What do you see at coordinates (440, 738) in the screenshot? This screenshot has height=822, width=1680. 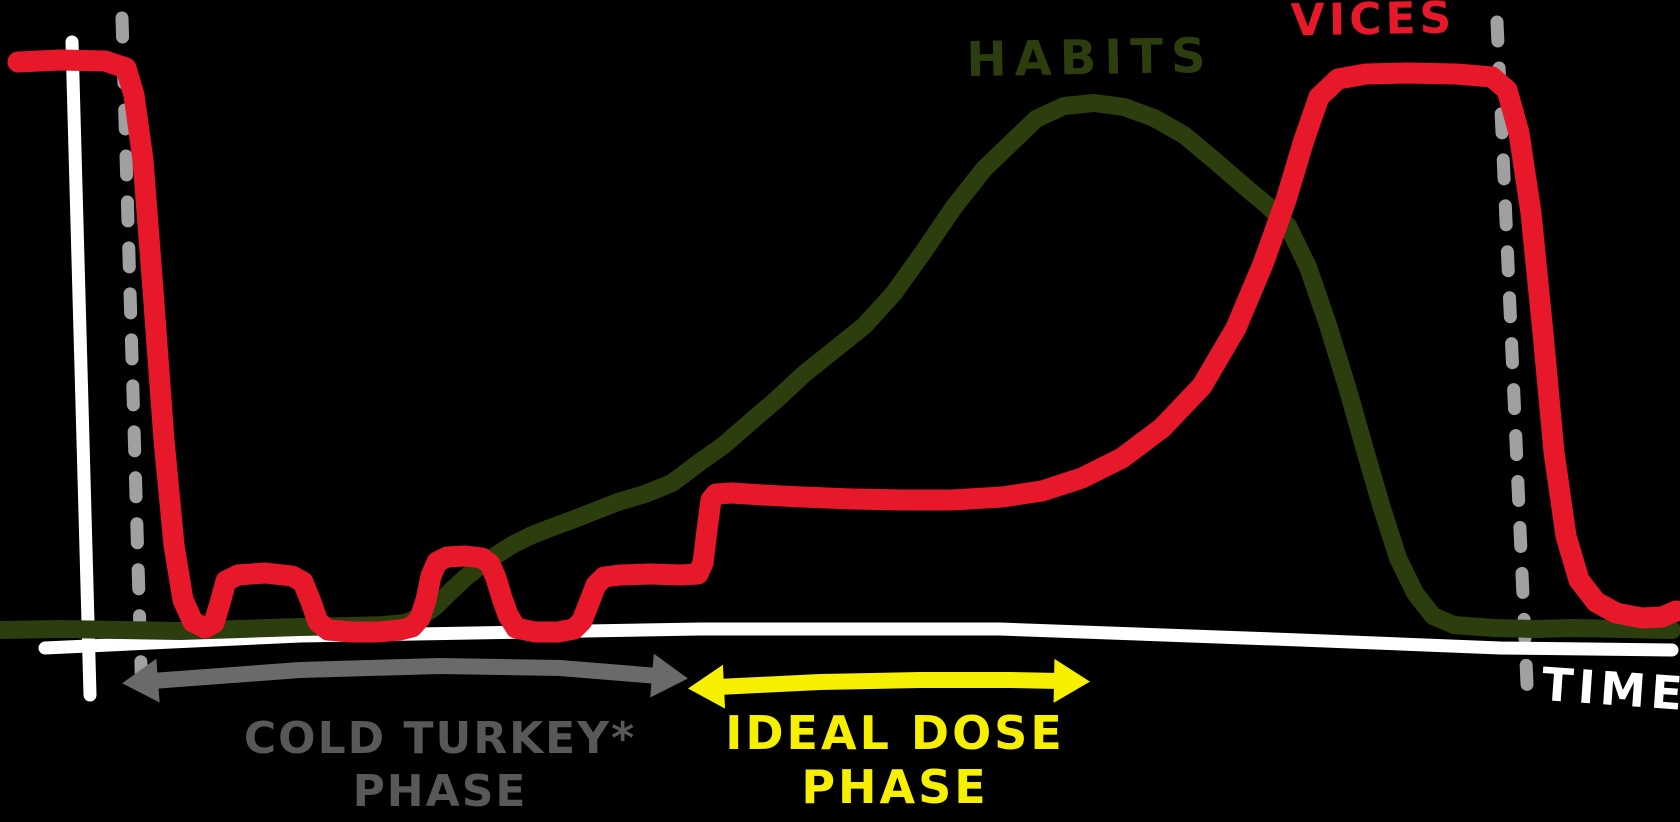 I see `cold-turkey-phase-line1: COLD TURKEY*` at bounding box center [440, 738].